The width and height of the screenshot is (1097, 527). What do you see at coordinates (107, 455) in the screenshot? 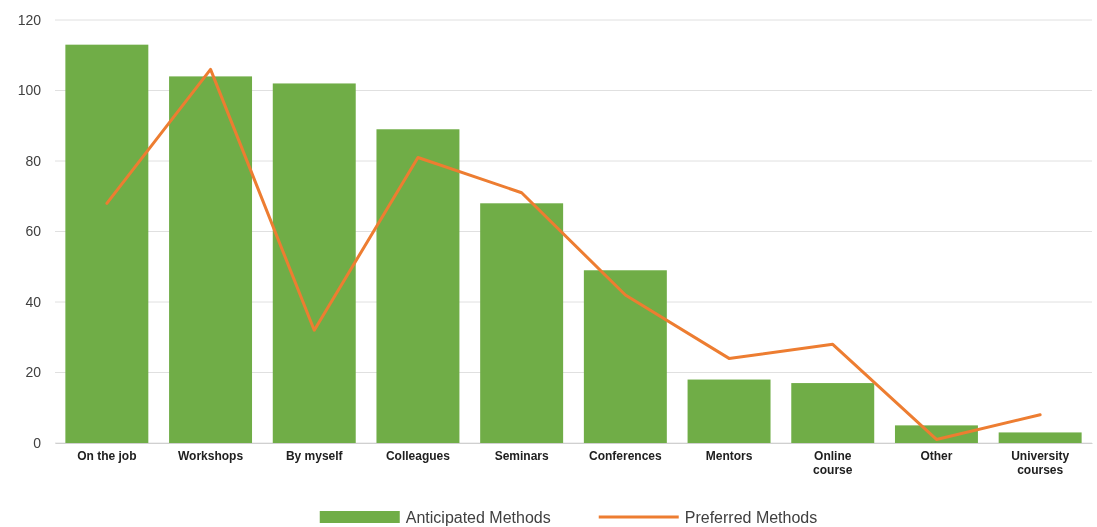
I see `x-tick-label: On the job` at bounding box center [107, 455].